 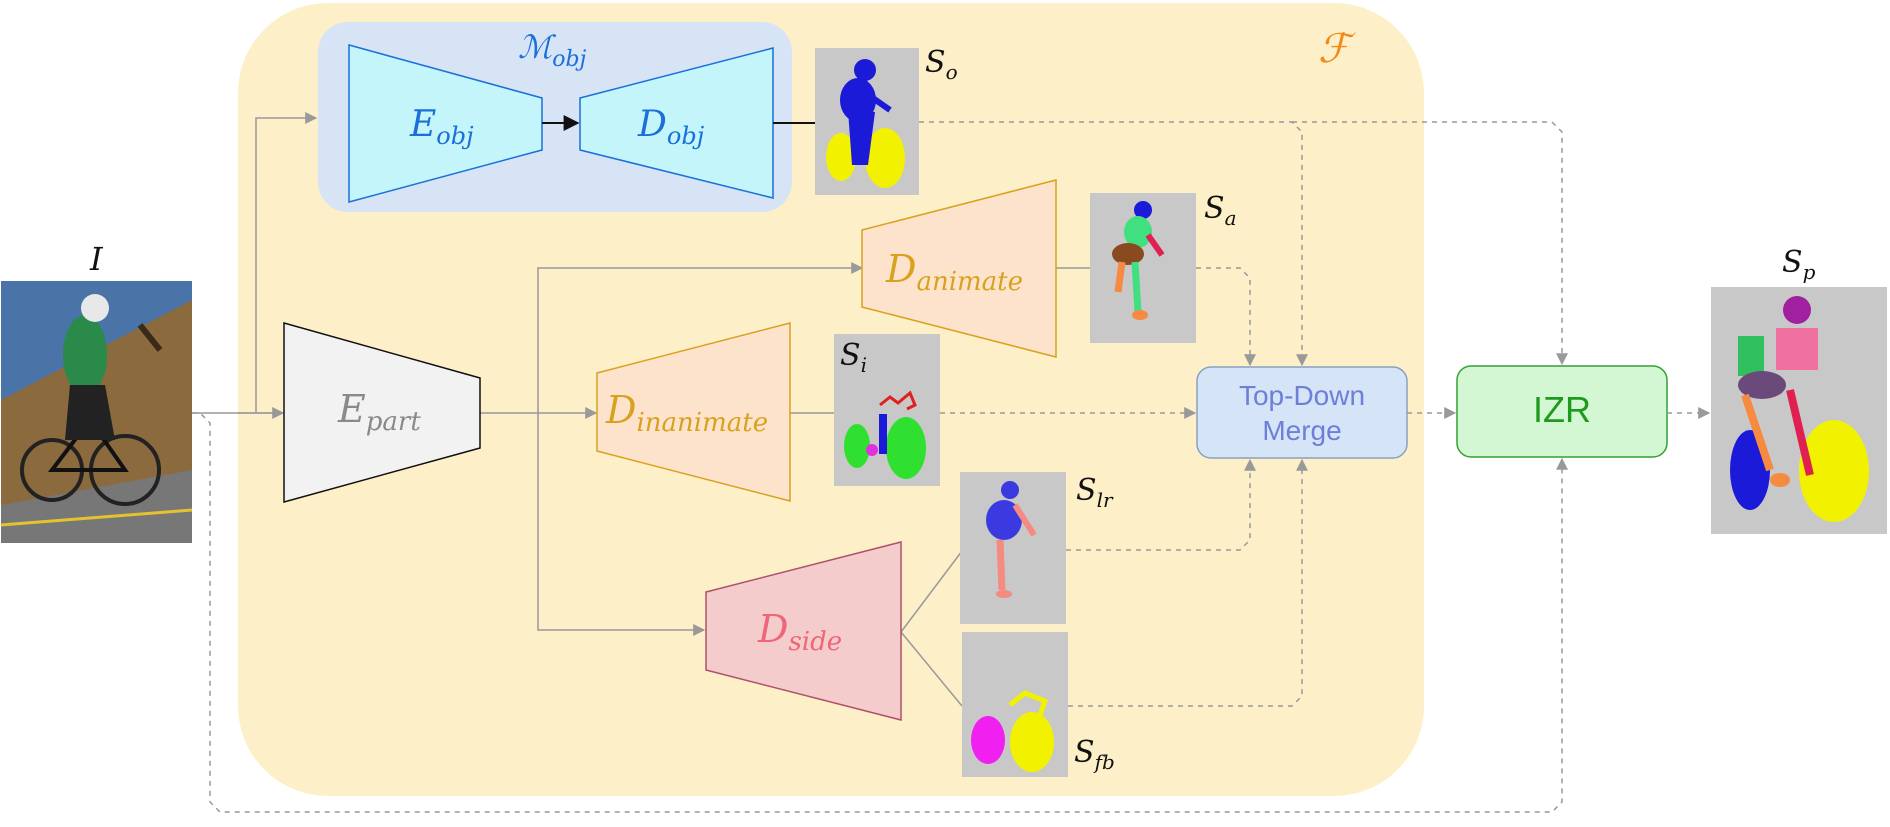 What do you see at coordinates (96, 259) in the screenshot?
I see `input-label: I` at bounding box center [96, 259].